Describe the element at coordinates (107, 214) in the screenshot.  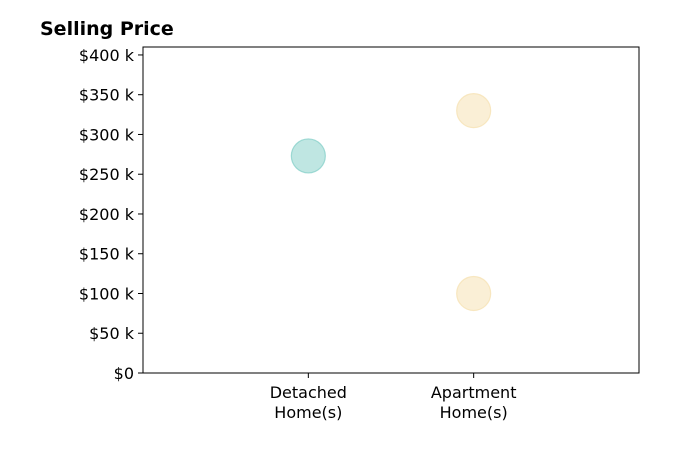
I see `y-tick-label: $200 k` at that location.